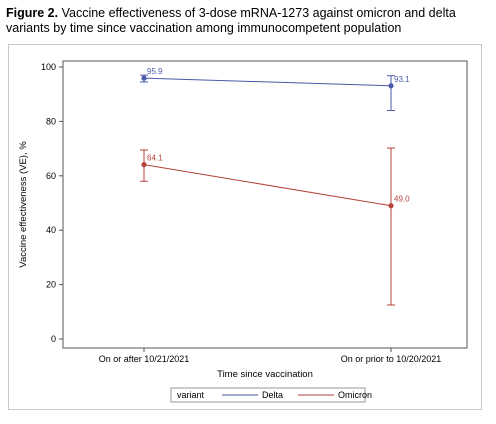  Describe the element at coordinates (51, 285) in the screenshot. I see `y-tick-label: 20` at that location.